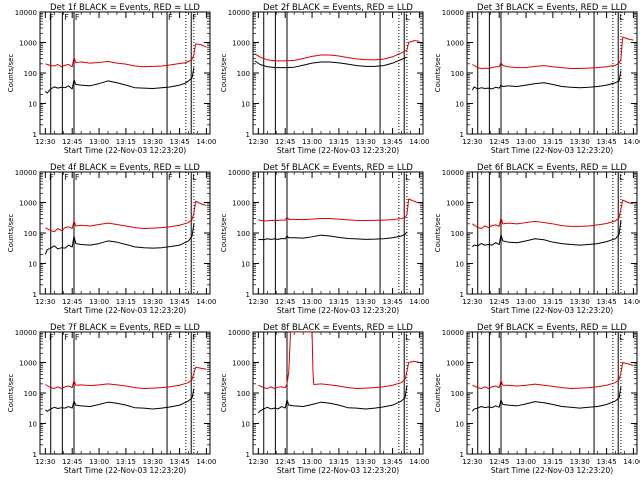 This screenshot has height=480, width=640. Describe the element at coordinates (552, 328) in the screenshot. I see `panel-title: Det 9f BLACK = Events, RED = LLD` at that location.